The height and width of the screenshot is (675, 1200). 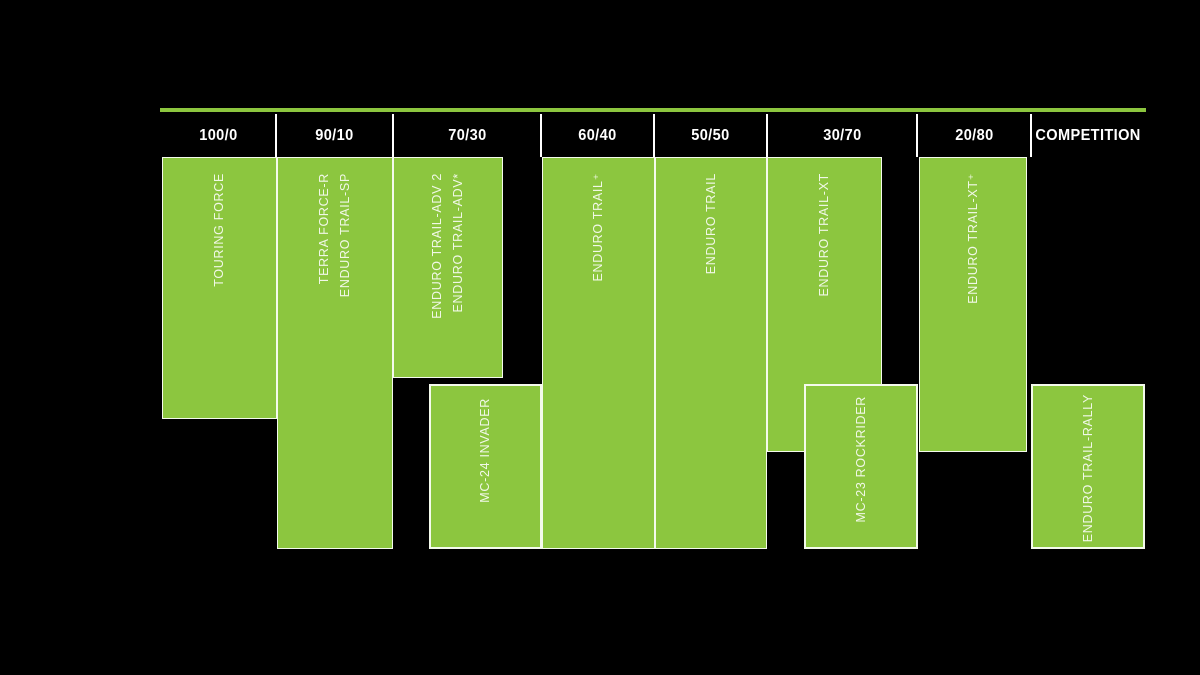 What do you see at coordinates (437, 246) in the screenshot?
I see `bar-label-line: ENDURO TRAIL-ADV 2` at bounding box center [437, 246].